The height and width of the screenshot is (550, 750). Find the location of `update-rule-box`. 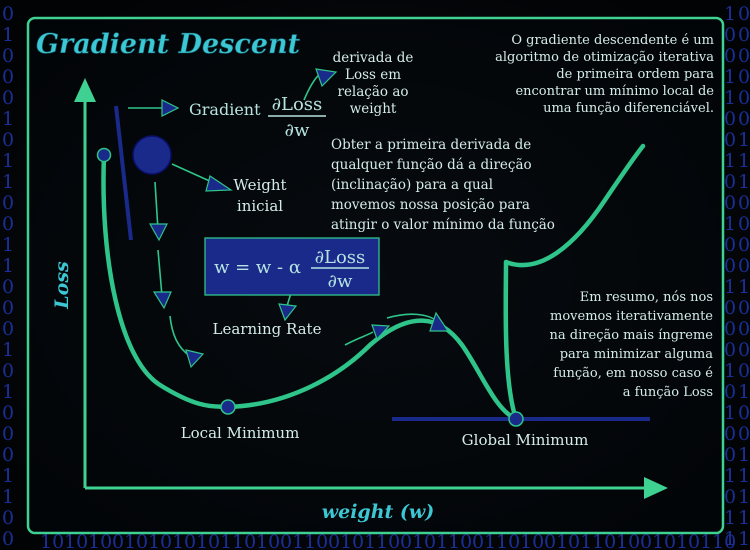

update-rule-box is located at coordinates (292, 266).